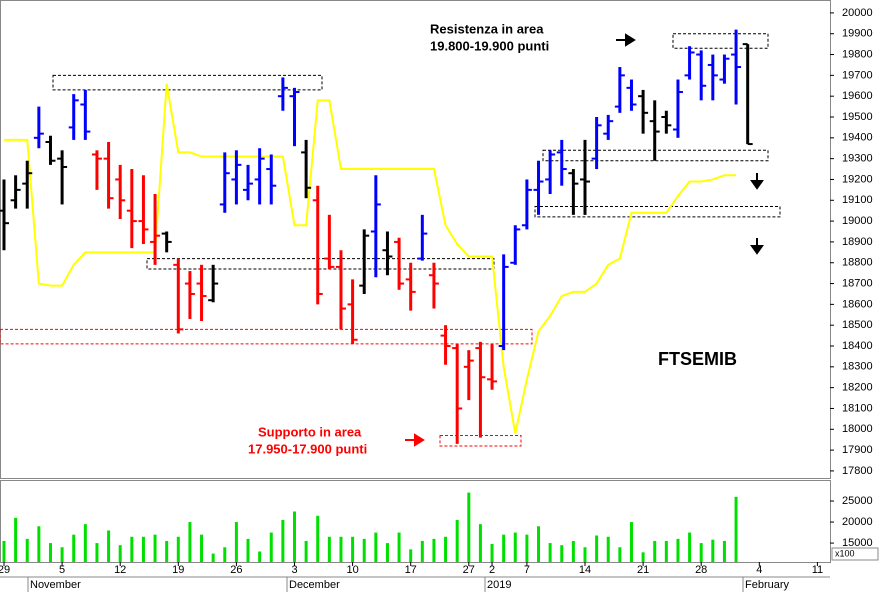 This screenshot has width=882, height=592. What do you see at coordinates (489, 45) in the screenshot?
I see `annotation: 19.800-19.900 punti` at bounding box center [489, 45].